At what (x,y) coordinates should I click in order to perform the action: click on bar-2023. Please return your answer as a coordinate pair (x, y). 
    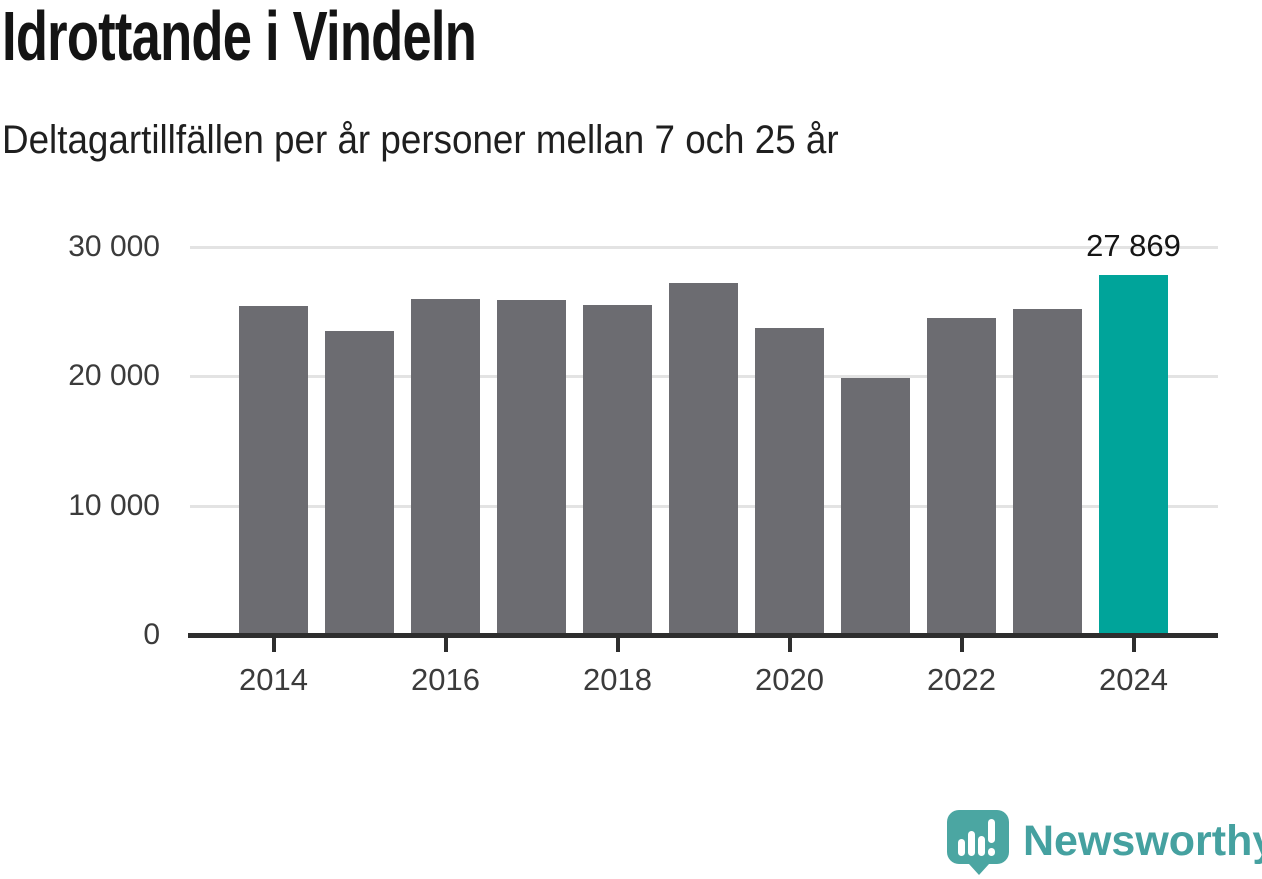
    Looking at the image, I should click on (1047, 472).